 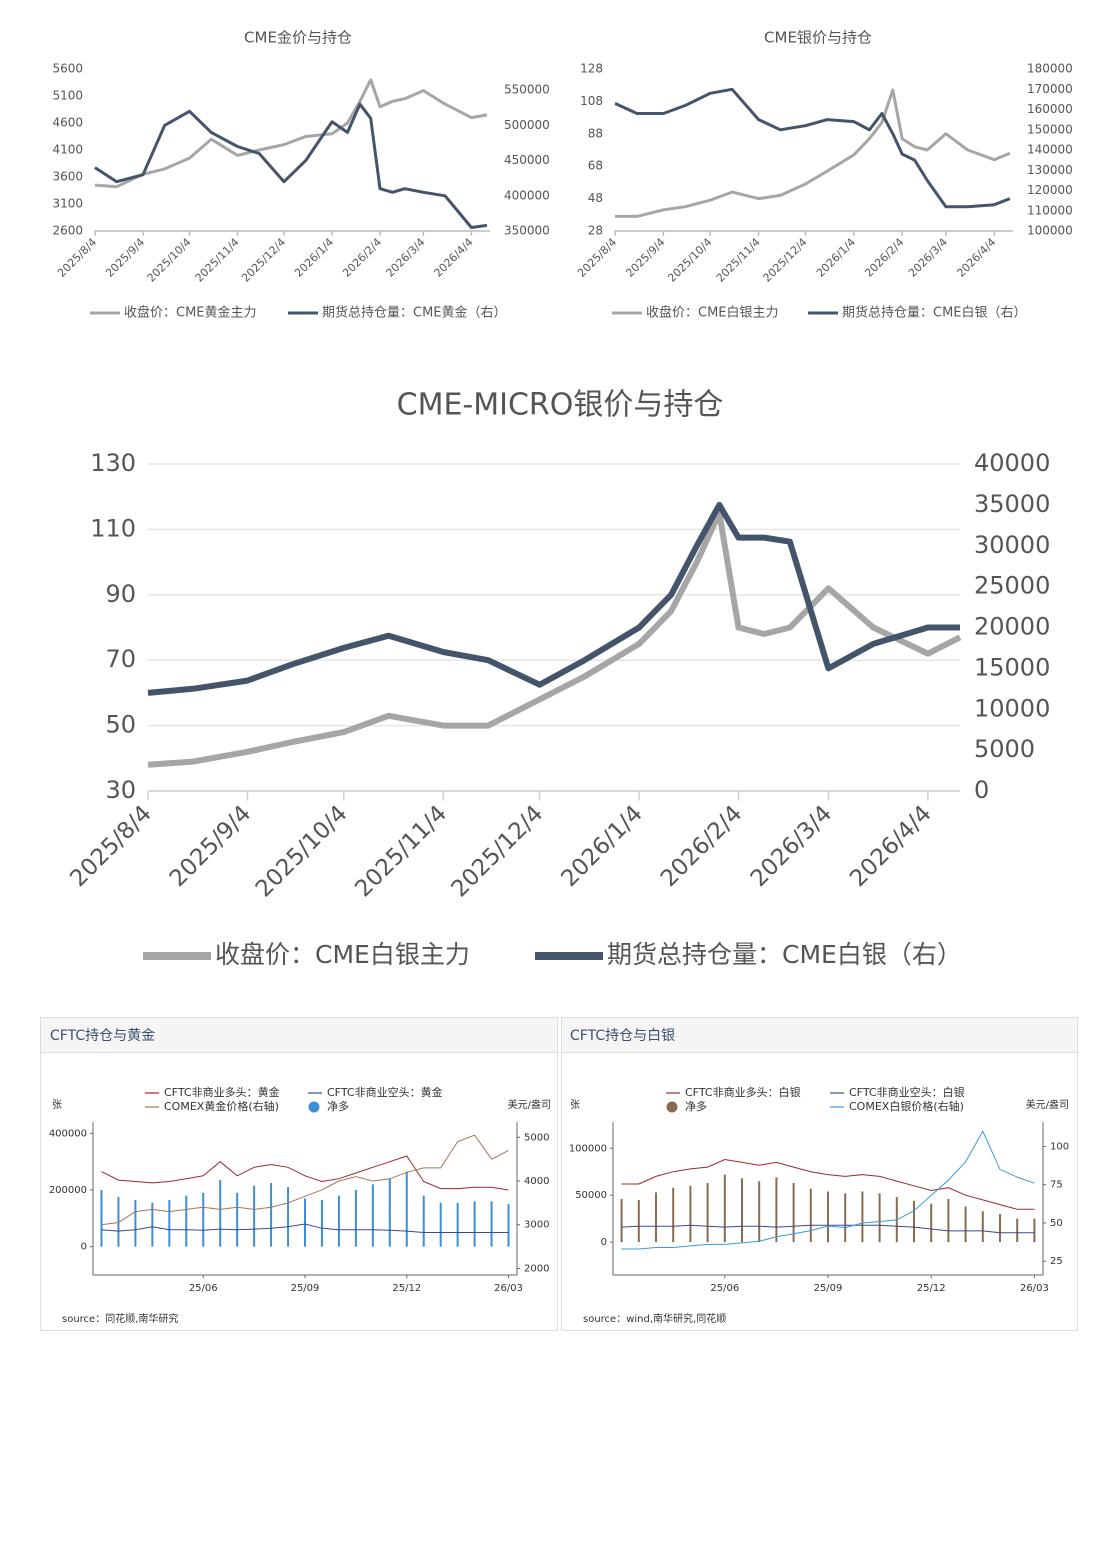 What do you see at coordinates (120, 594) in the screenshot?
I see `y-tick-label: 90` at bounding box center [120, 594].